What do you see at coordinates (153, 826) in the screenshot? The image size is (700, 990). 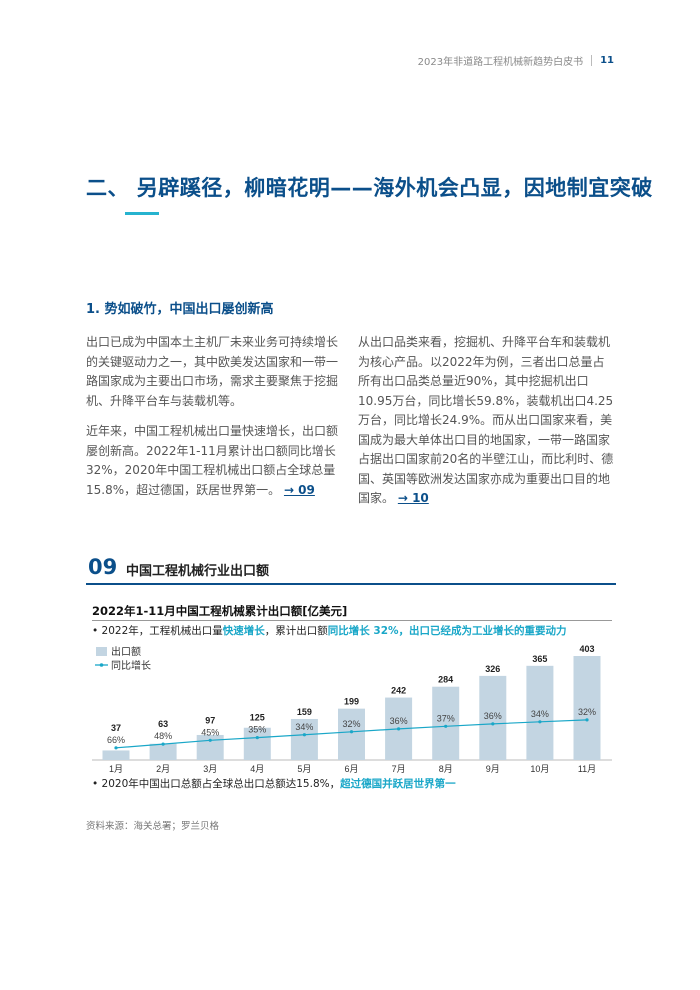 I see `source-note: 资料来源：海关总署；罗兰贝格` at bounding box center [153, 826].